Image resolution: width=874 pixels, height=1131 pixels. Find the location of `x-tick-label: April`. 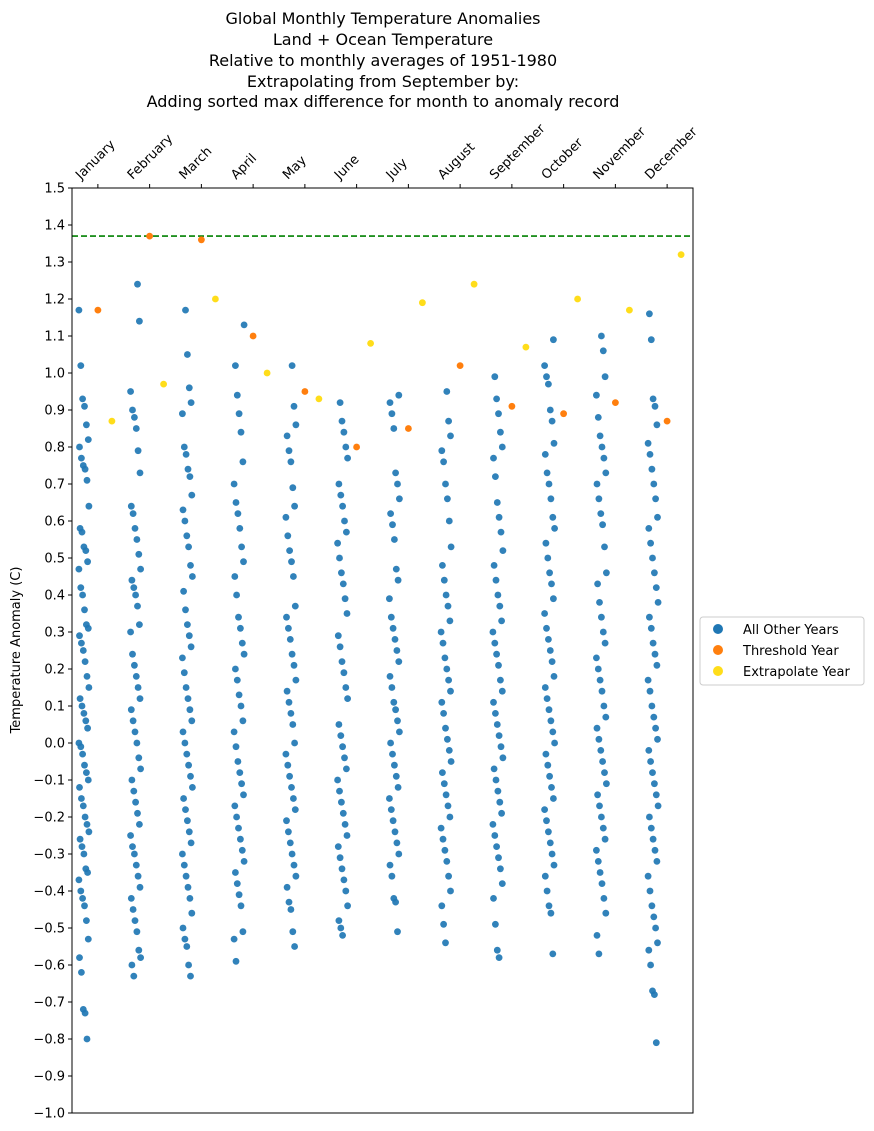

x-tick-label: April is located at coordinates (244, 167).